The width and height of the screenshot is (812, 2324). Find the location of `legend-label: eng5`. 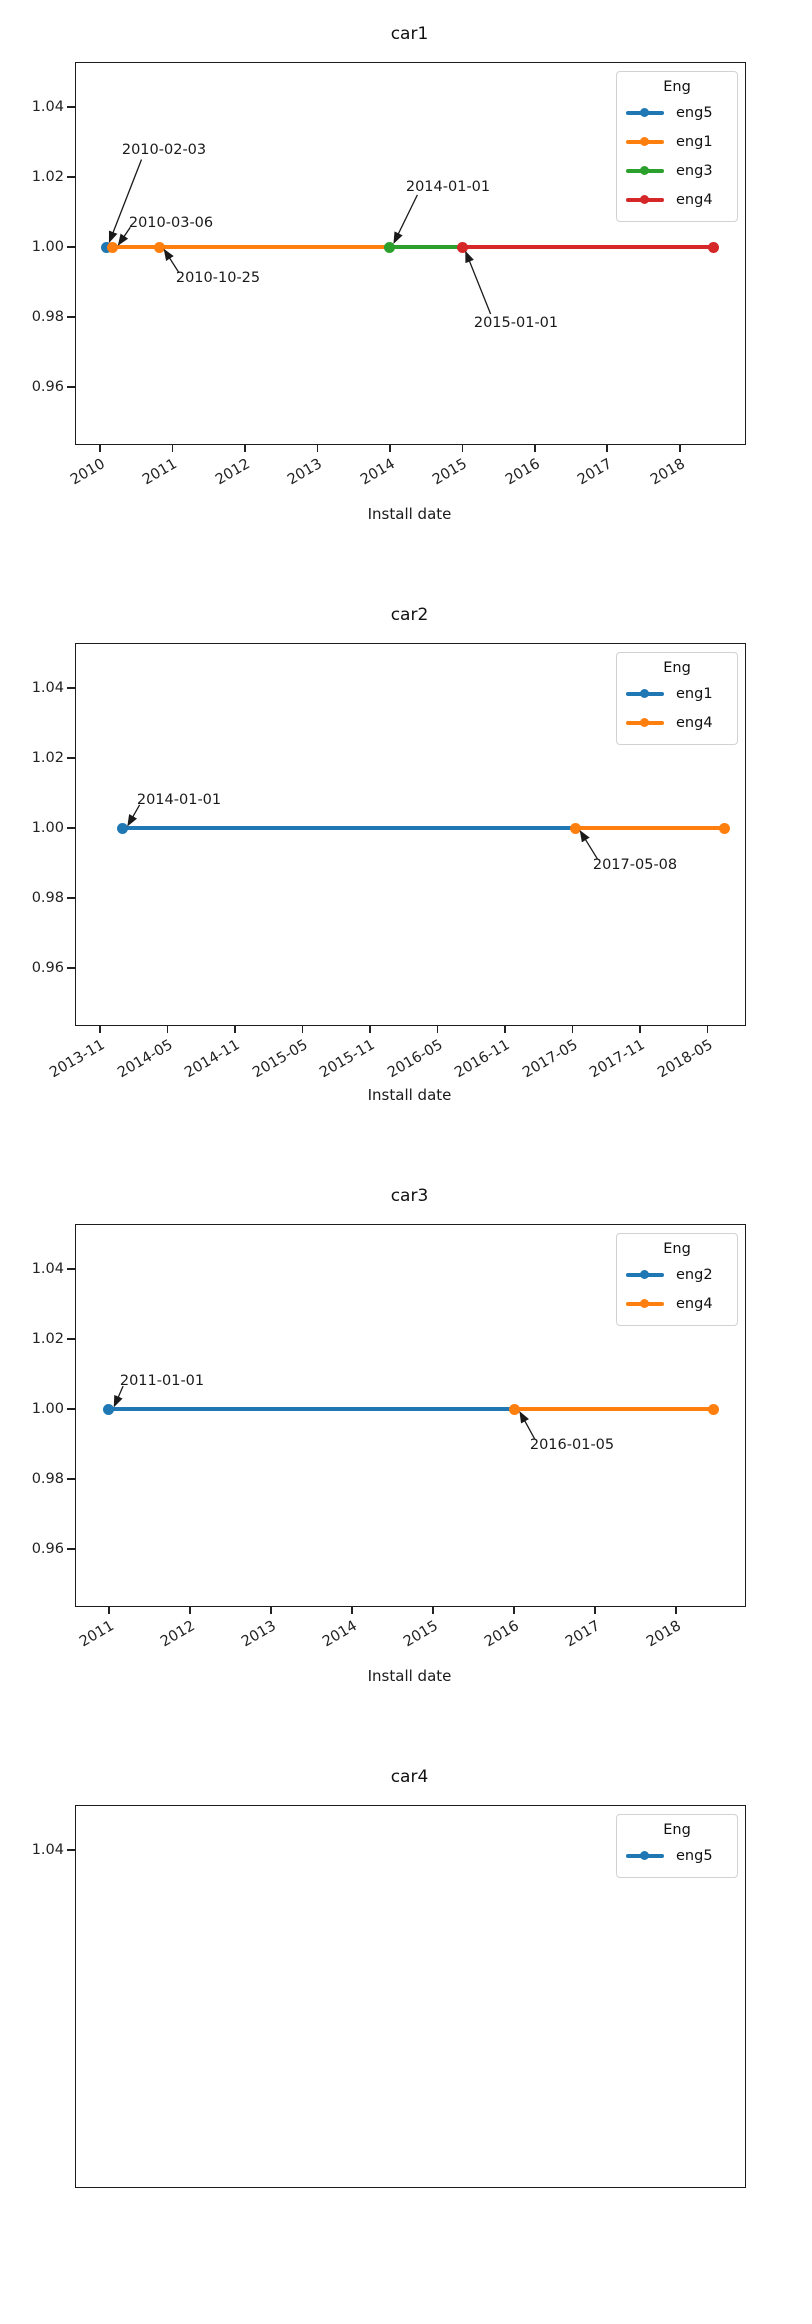

legend-label: eng5 is located at coordinates (694, 112).